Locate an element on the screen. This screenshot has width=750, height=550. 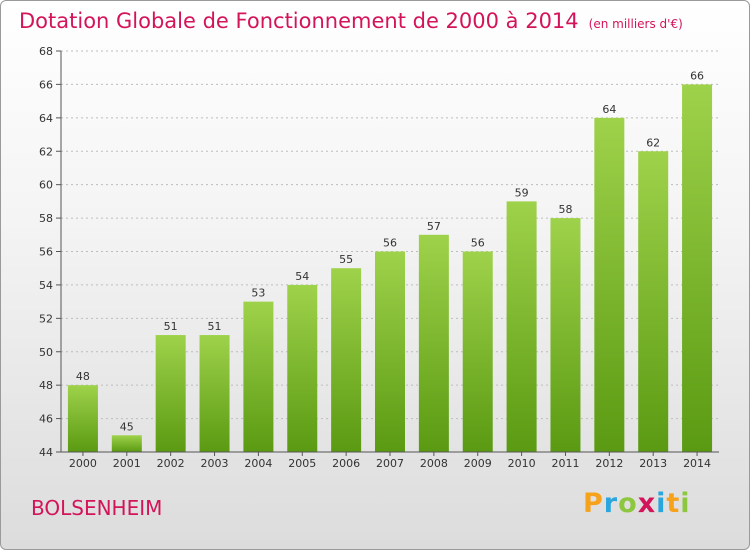
x-tick-label: 2009 is located at coordinates (478, 463).